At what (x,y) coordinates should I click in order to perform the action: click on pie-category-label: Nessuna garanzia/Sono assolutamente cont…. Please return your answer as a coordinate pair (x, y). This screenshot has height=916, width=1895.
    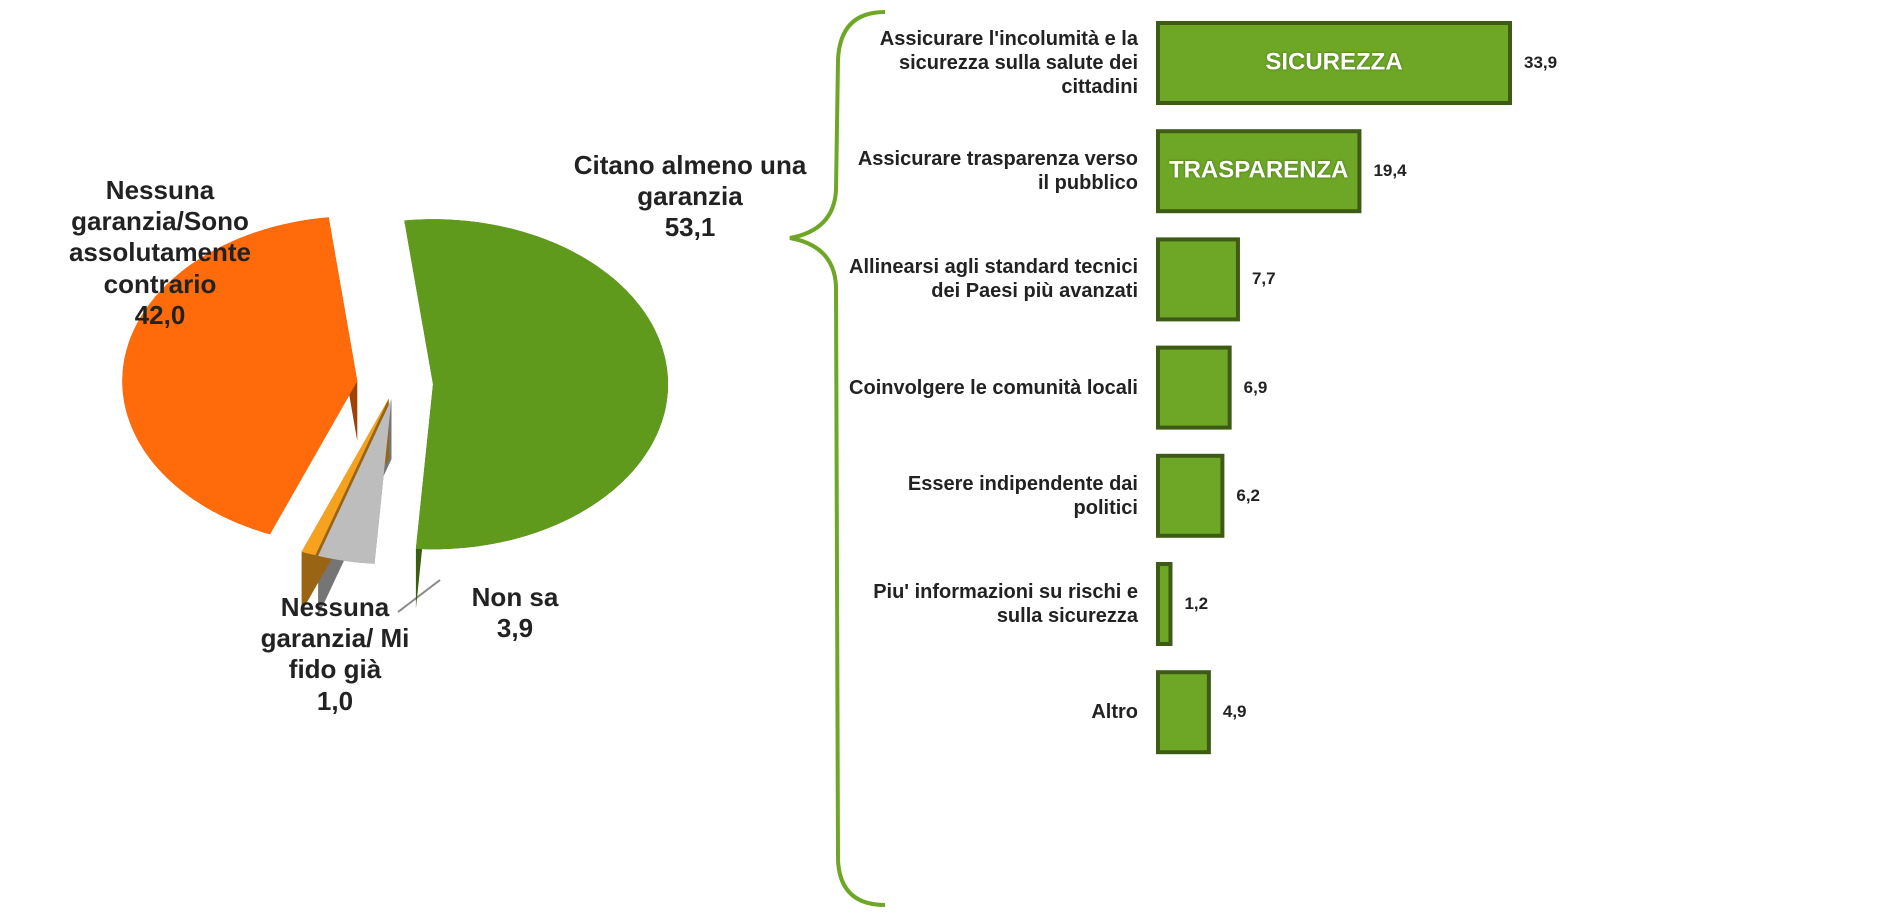
    Looking at the image, I should click on (160, 237).